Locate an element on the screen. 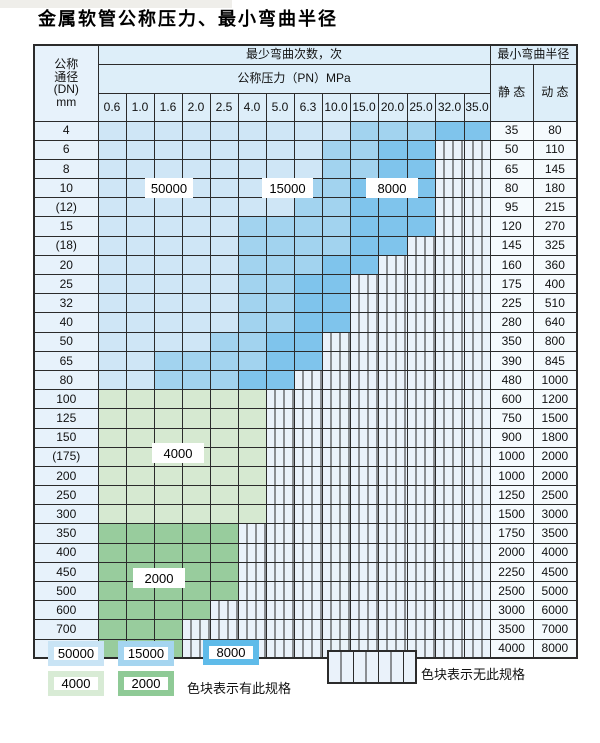 The image size is (600, 743). cycles-label-8000: 8000 is located at coordinates (392, 188).